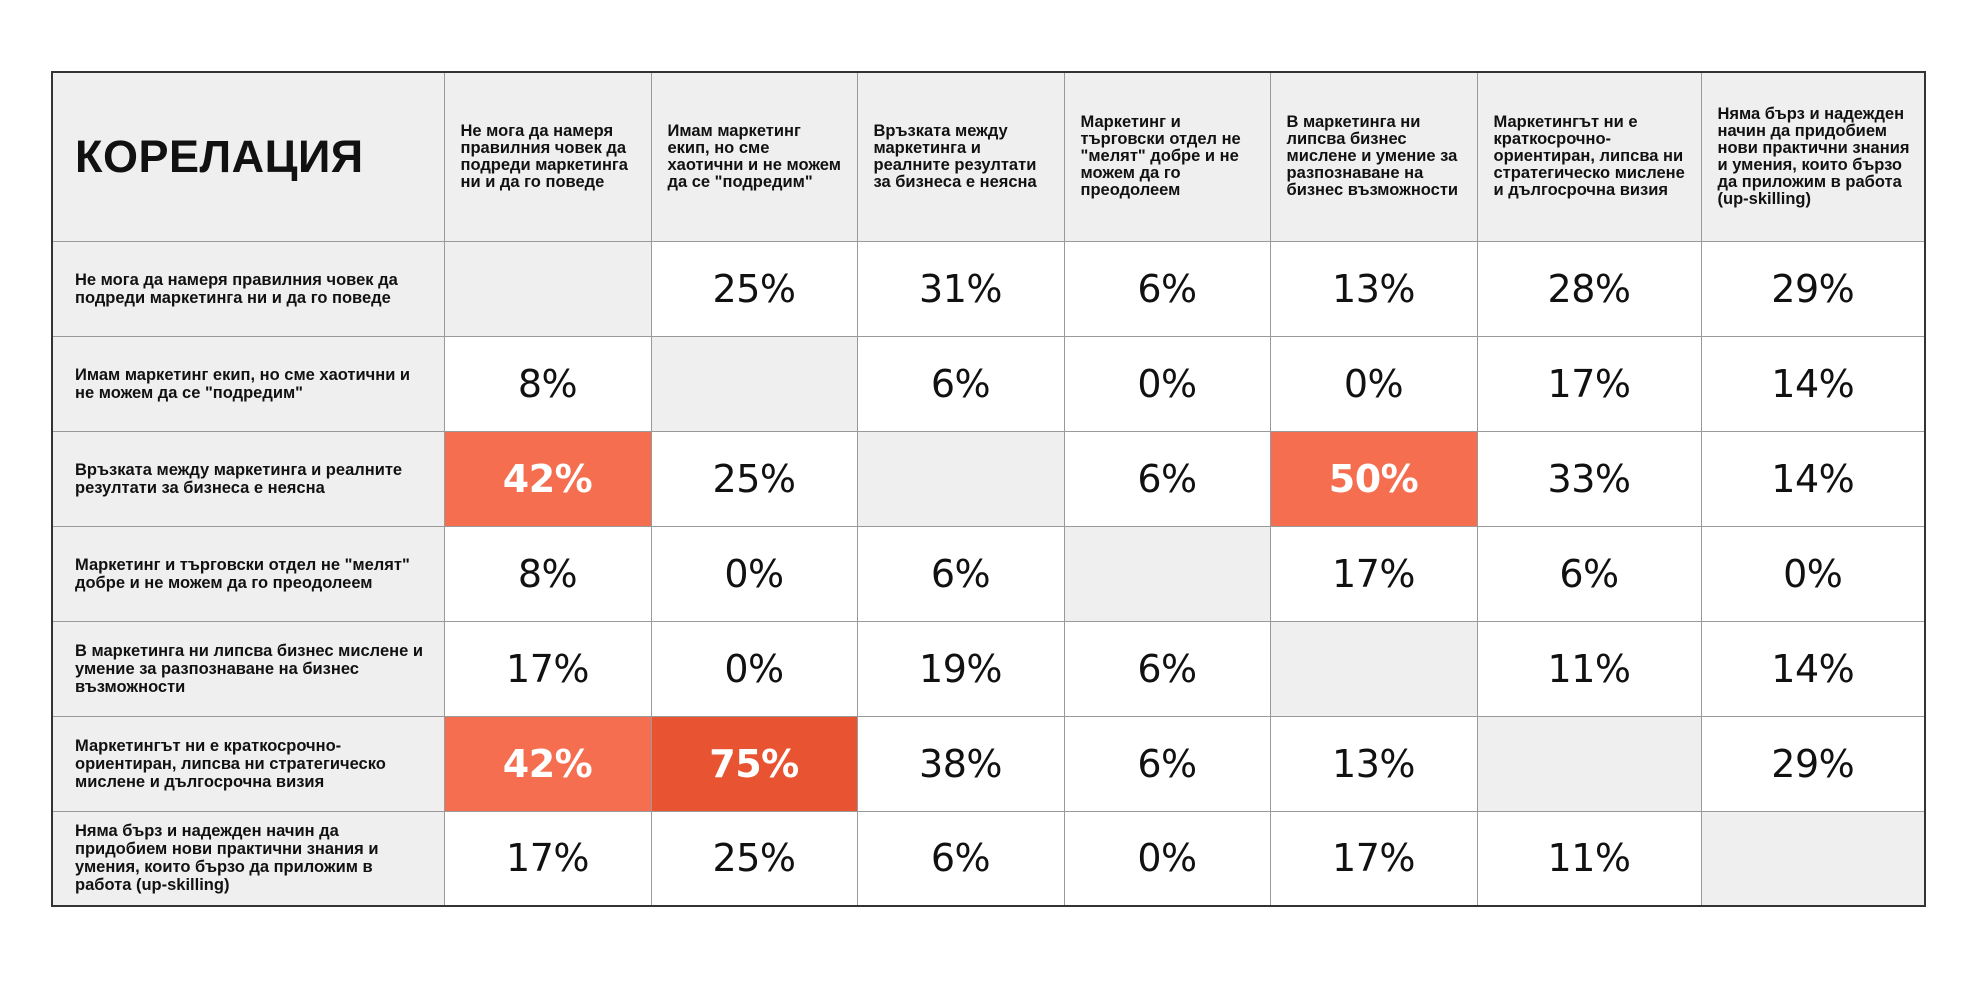  What do you see at coordinates (1589, 288) in the screenshot?
I see `value-cell: 28%` at bounding box center [1589, 288].